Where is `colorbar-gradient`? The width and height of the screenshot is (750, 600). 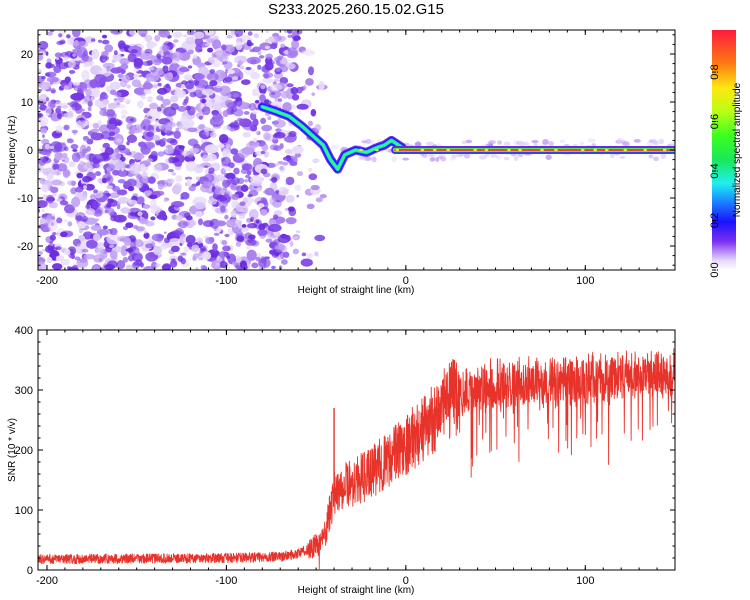 colorbar-gradient is located at coordinates (724, 150).